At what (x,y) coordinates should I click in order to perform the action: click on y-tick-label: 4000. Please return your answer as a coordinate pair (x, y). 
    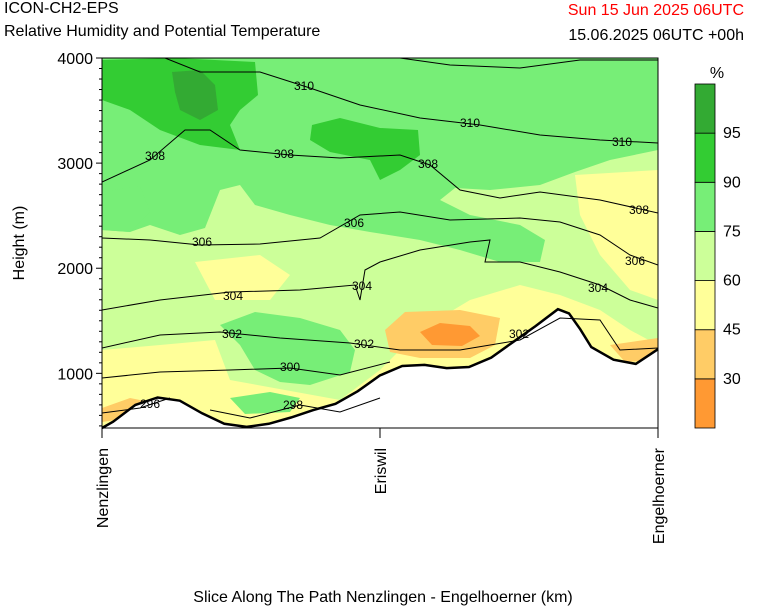
    Looking at the image, I should click on (75, 59).